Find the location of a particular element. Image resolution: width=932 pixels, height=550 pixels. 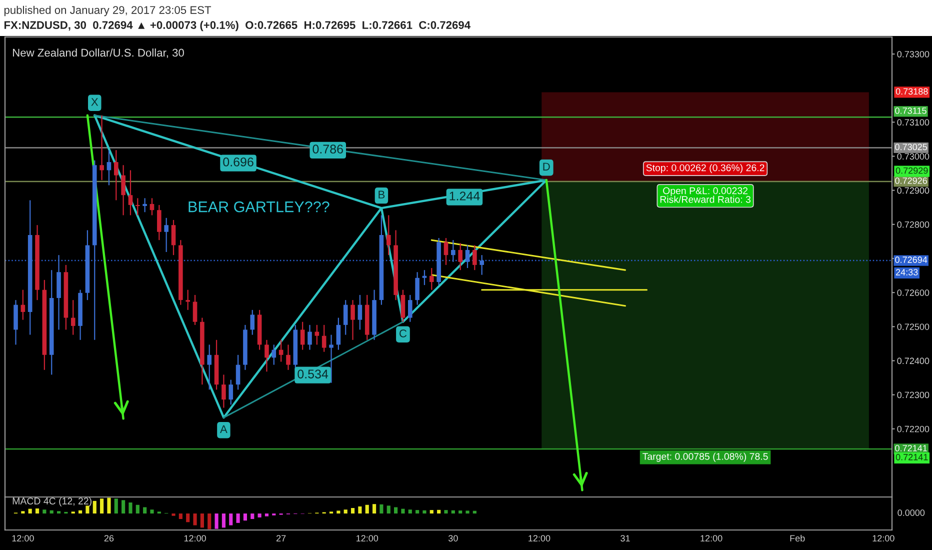

band-label: Stop: 0.00262 (0.36%) 26.2 is located at coordinates (705, 169).